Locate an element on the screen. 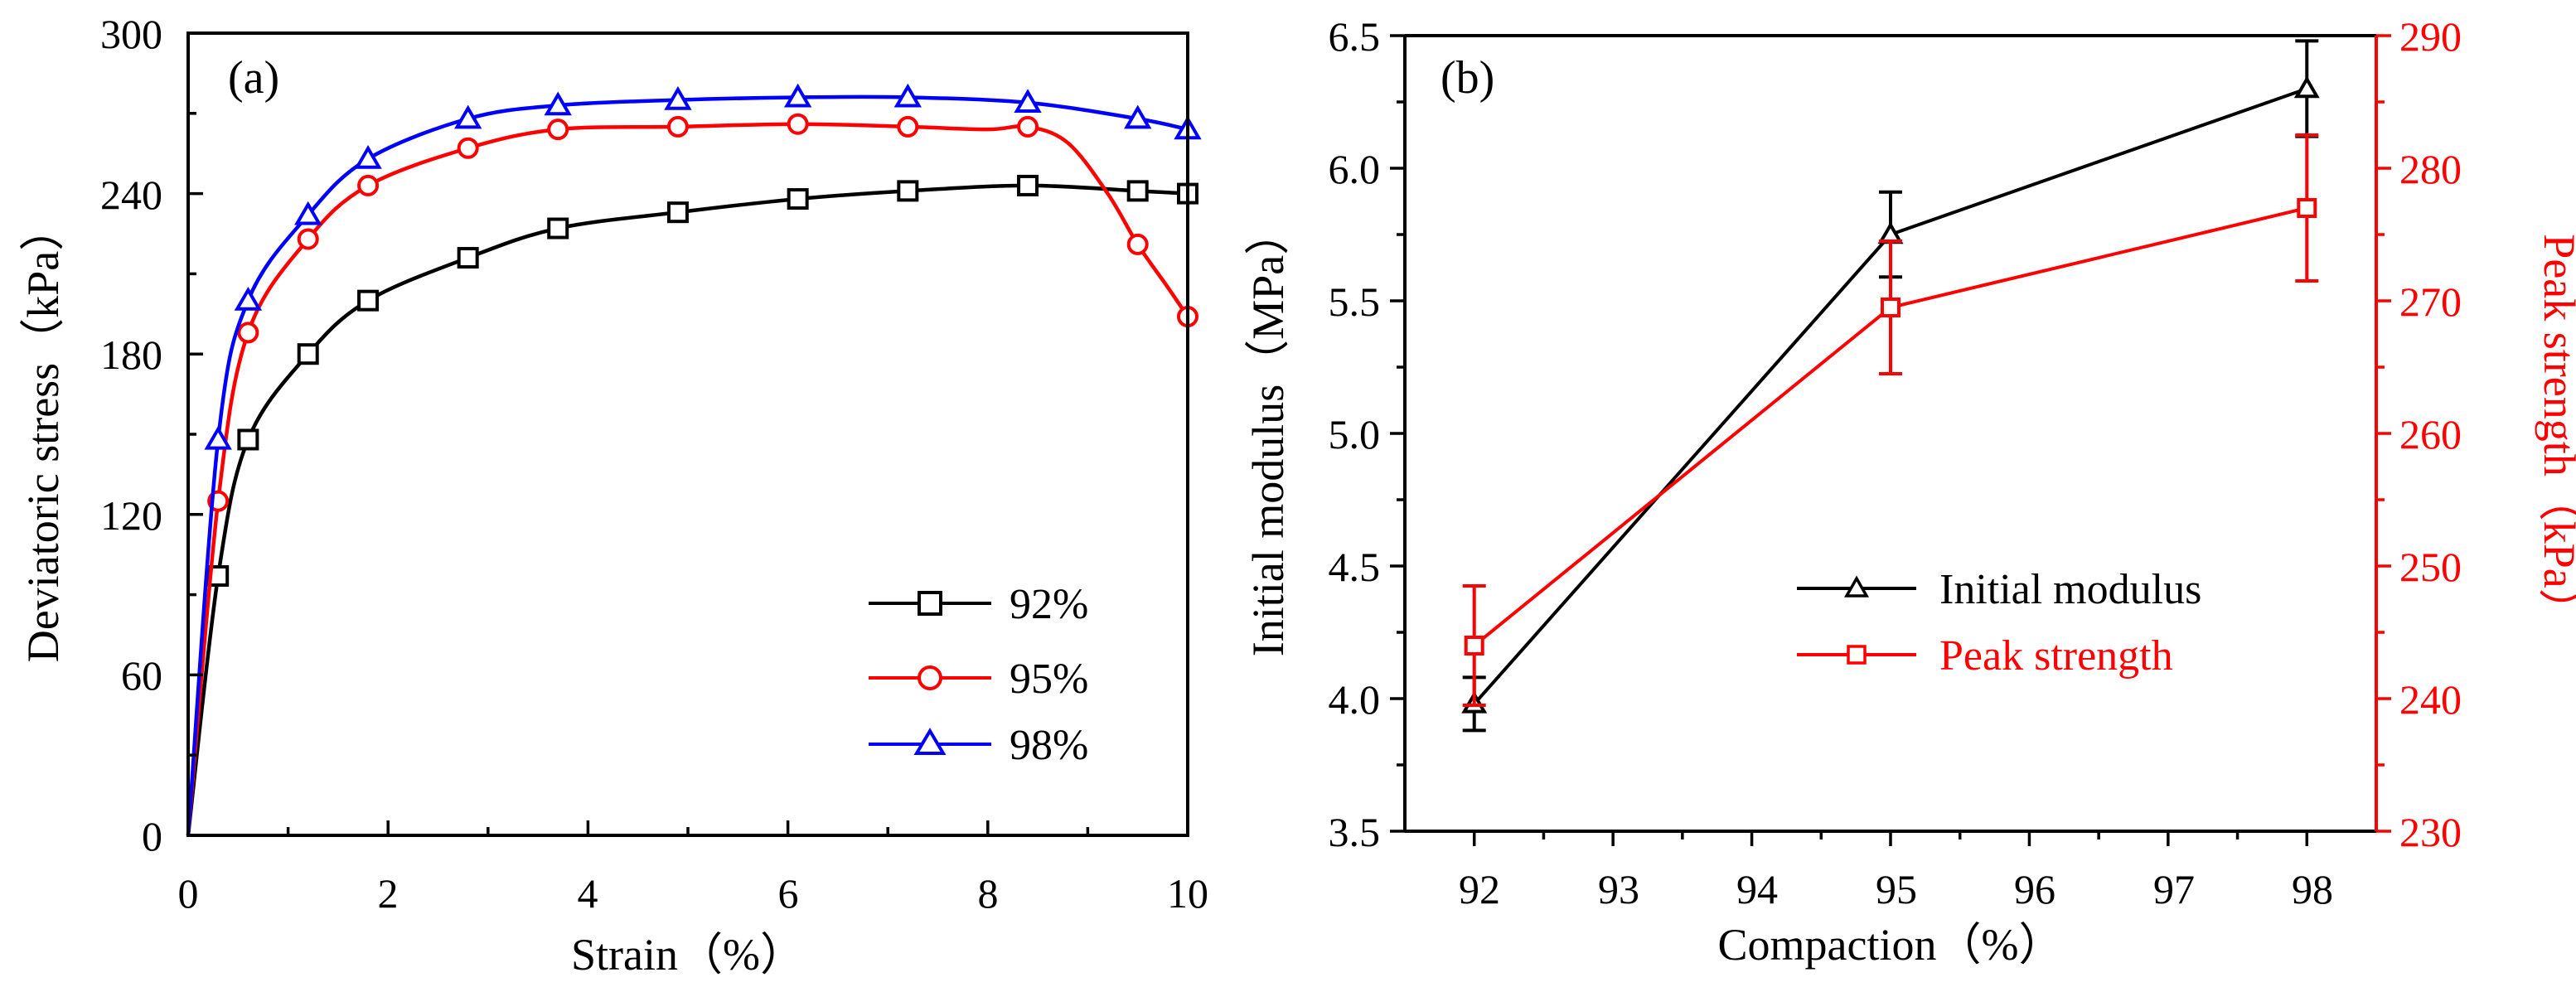 This screenshot has width=2576, height=987. chart-b-x-tick-label: 96 is located at coordinates (2034, 889).